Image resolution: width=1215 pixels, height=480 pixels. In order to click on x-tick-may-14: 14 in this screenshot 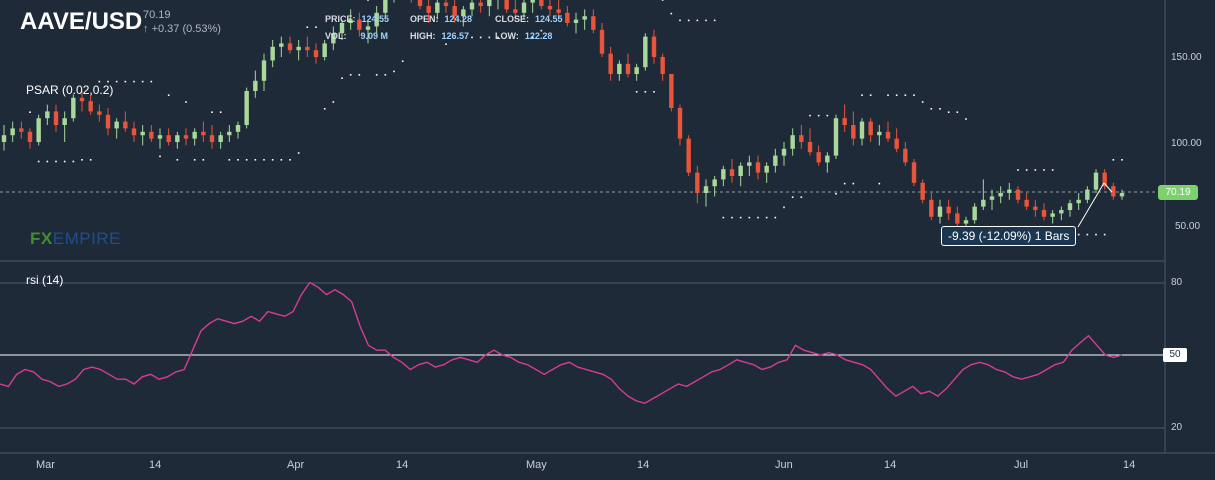, I will do `click(643, 465)`.